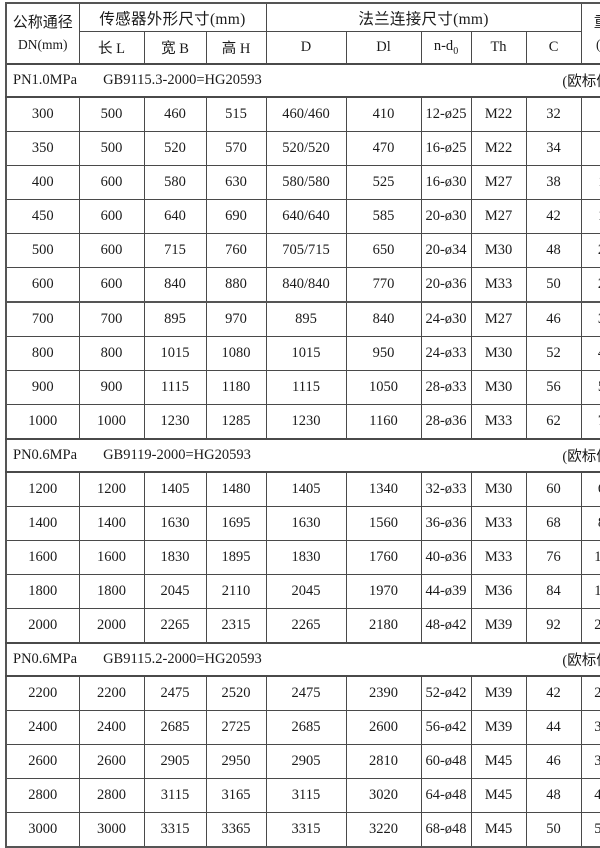 This screenshot has width=600, height=848. Describe the element at coordinates (42, 353) in the screenshot. I see `cell-nominal-diameter: 800` at that location.